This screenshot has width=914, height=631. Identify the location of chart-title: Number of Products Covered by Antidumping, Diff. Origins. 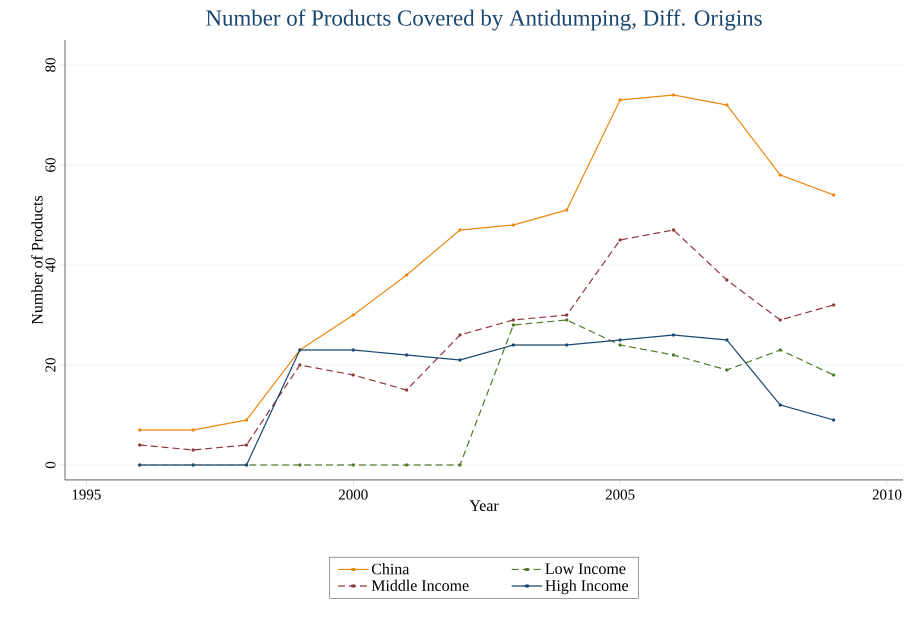
(484, 20).